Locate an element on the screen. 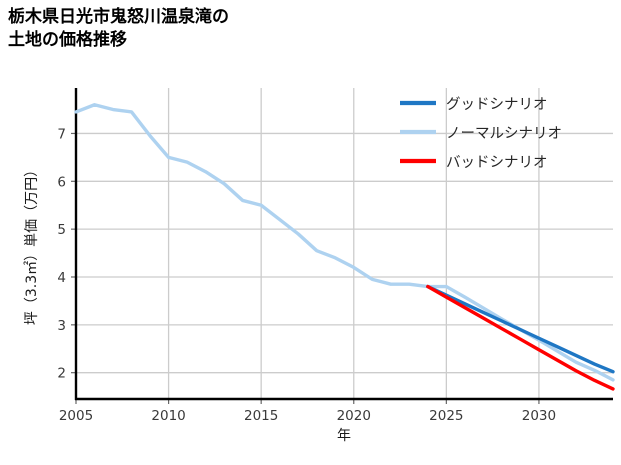 This screenshot has width=621, height=465. x-axis-title: 年 is located at coordinates (344, 436).